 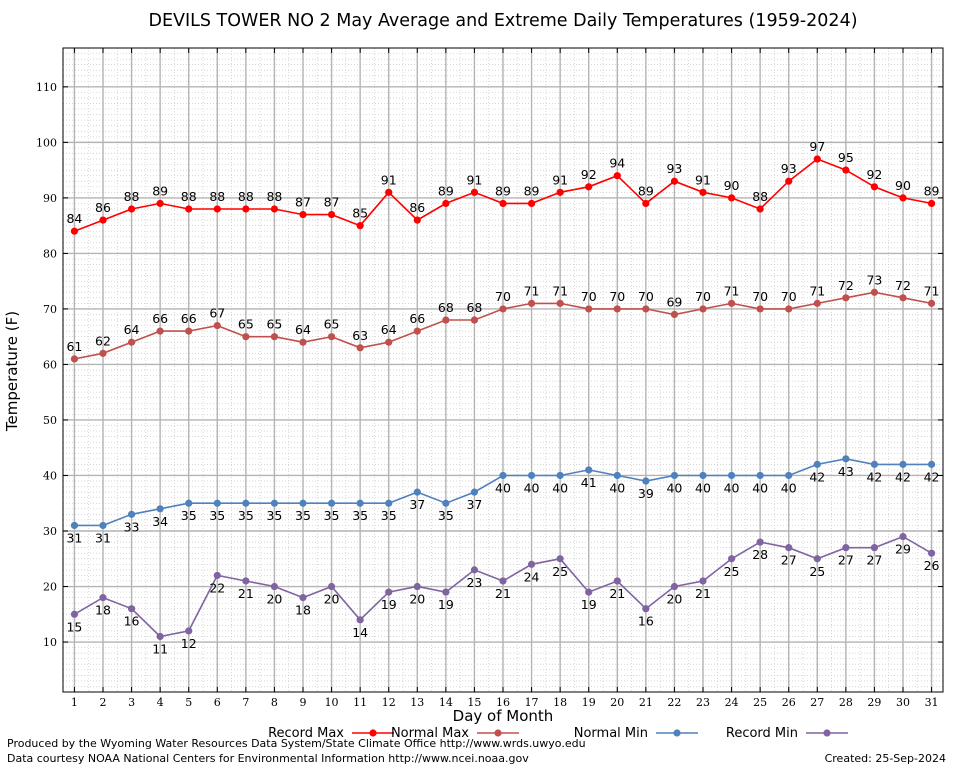 What do you see at coordinates (646, 493) in the screenshot?
I see `data-label: 39` at bounding box center [646, 493].